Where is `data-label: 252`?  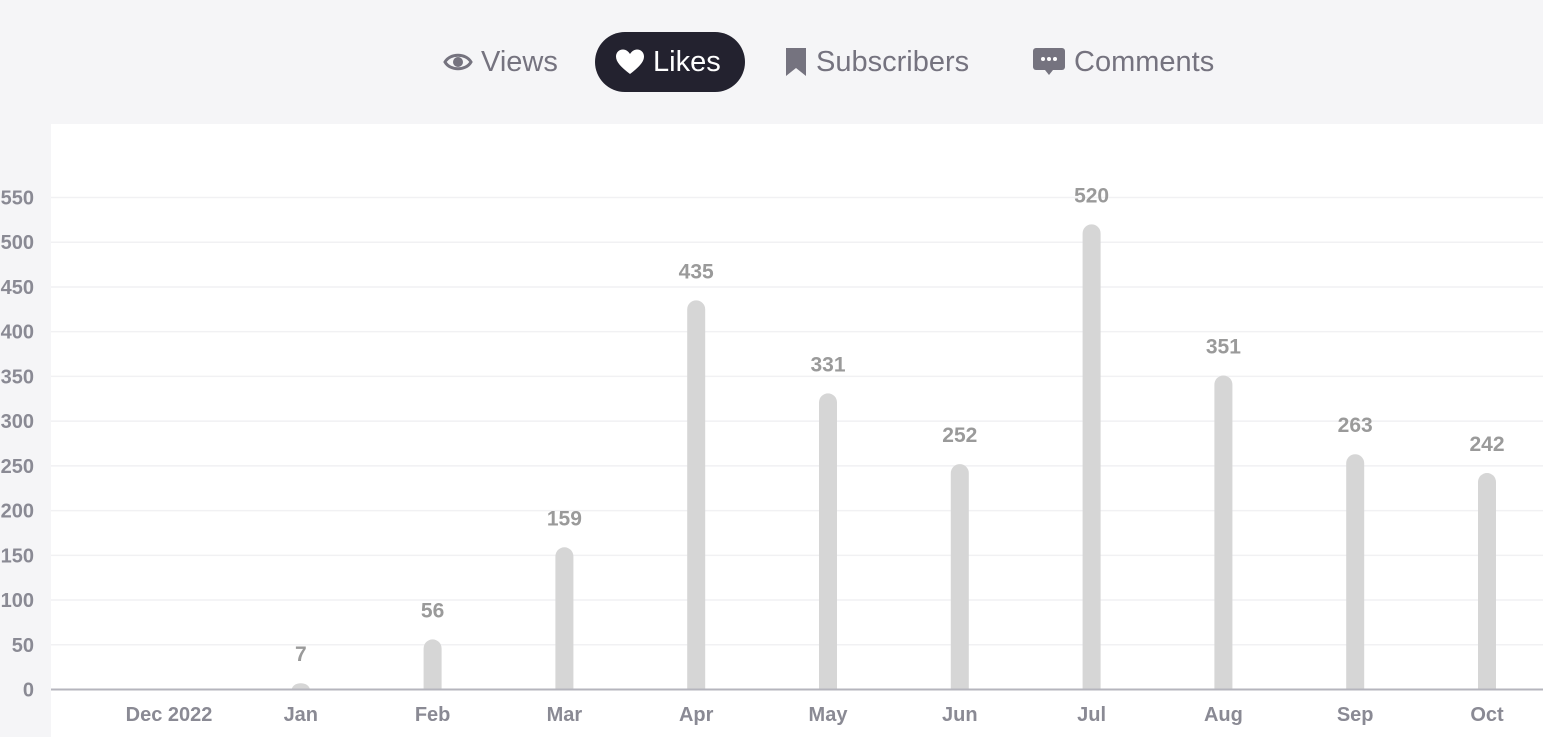
data-label: 252 is located at coordinates (959, 435).